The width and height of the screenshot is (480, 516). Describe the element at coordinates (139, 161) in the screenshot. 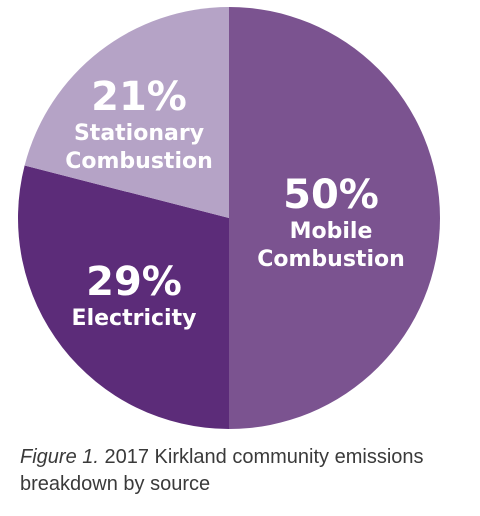

I see `slice-name-label-stationary-combustion: Combustion` at that location.